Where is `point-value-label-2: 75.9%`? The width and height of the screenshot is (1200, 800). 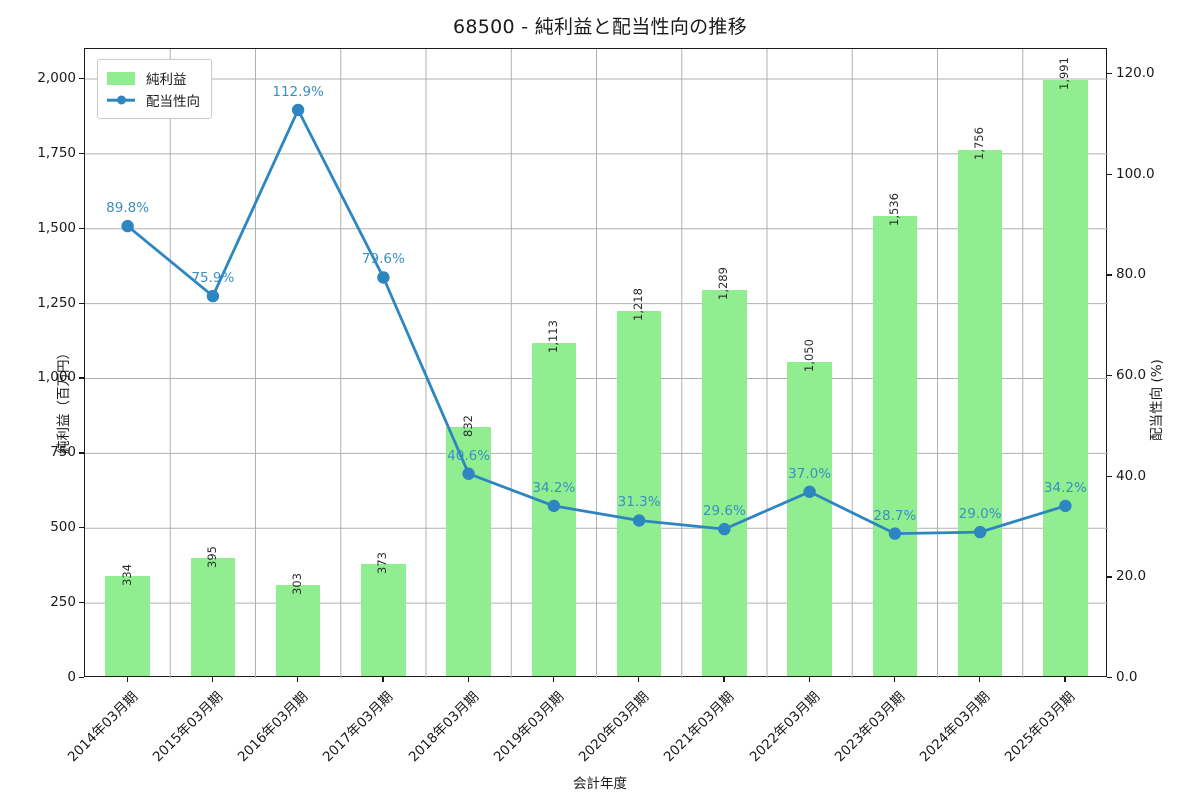 point-value-label-2: 75.9% is located at coordinates (213, 278).